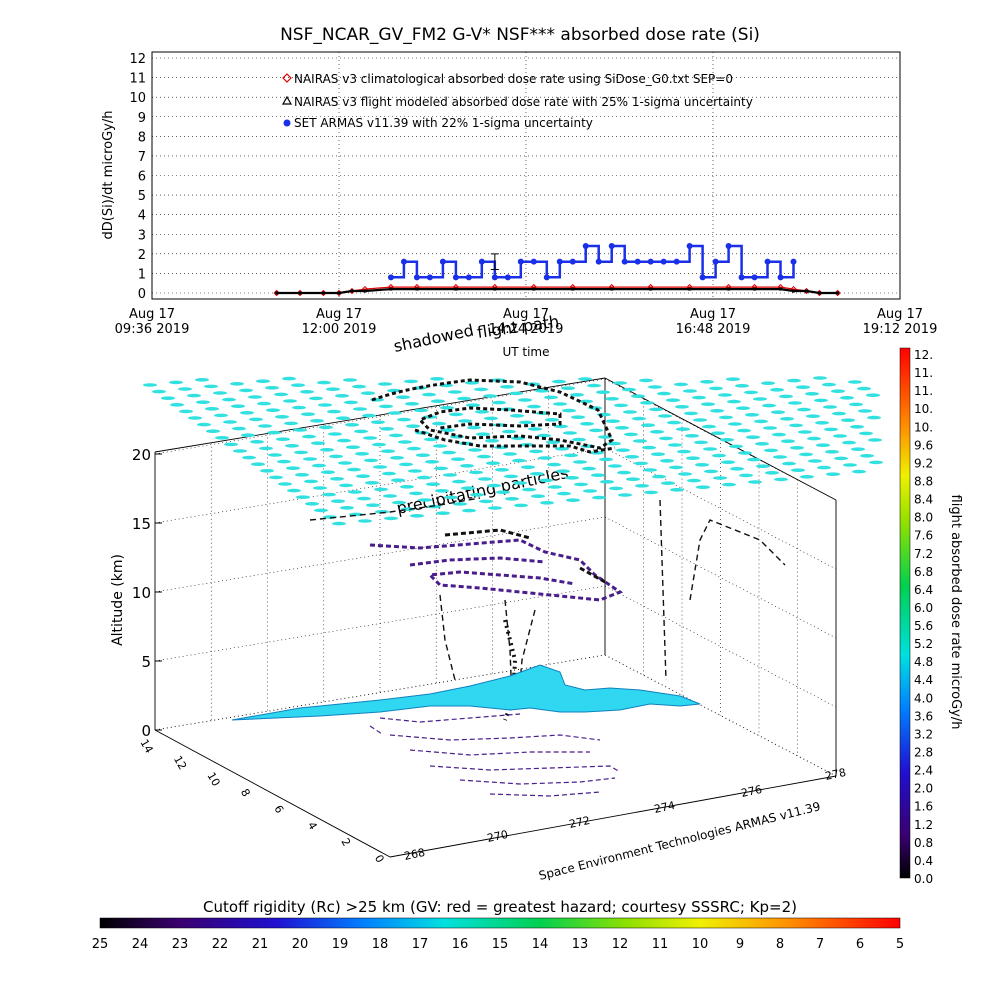 The width and height of the screenshot is (1000, 1000). What do you see at coordinates (146, 746) in the screenshot?
I see `lat-tick-label: 14` at bounding box center [146, 746].